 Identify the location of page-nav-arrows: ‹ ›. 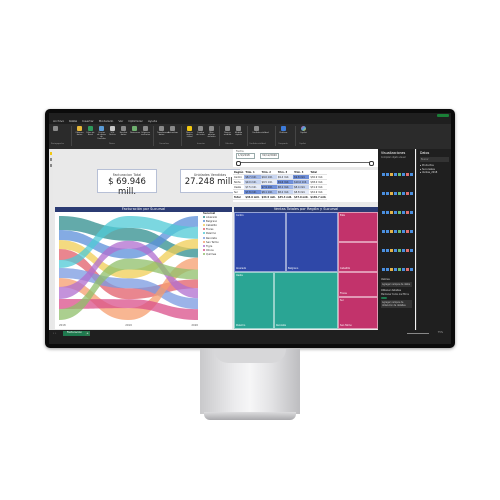
(55, 333).